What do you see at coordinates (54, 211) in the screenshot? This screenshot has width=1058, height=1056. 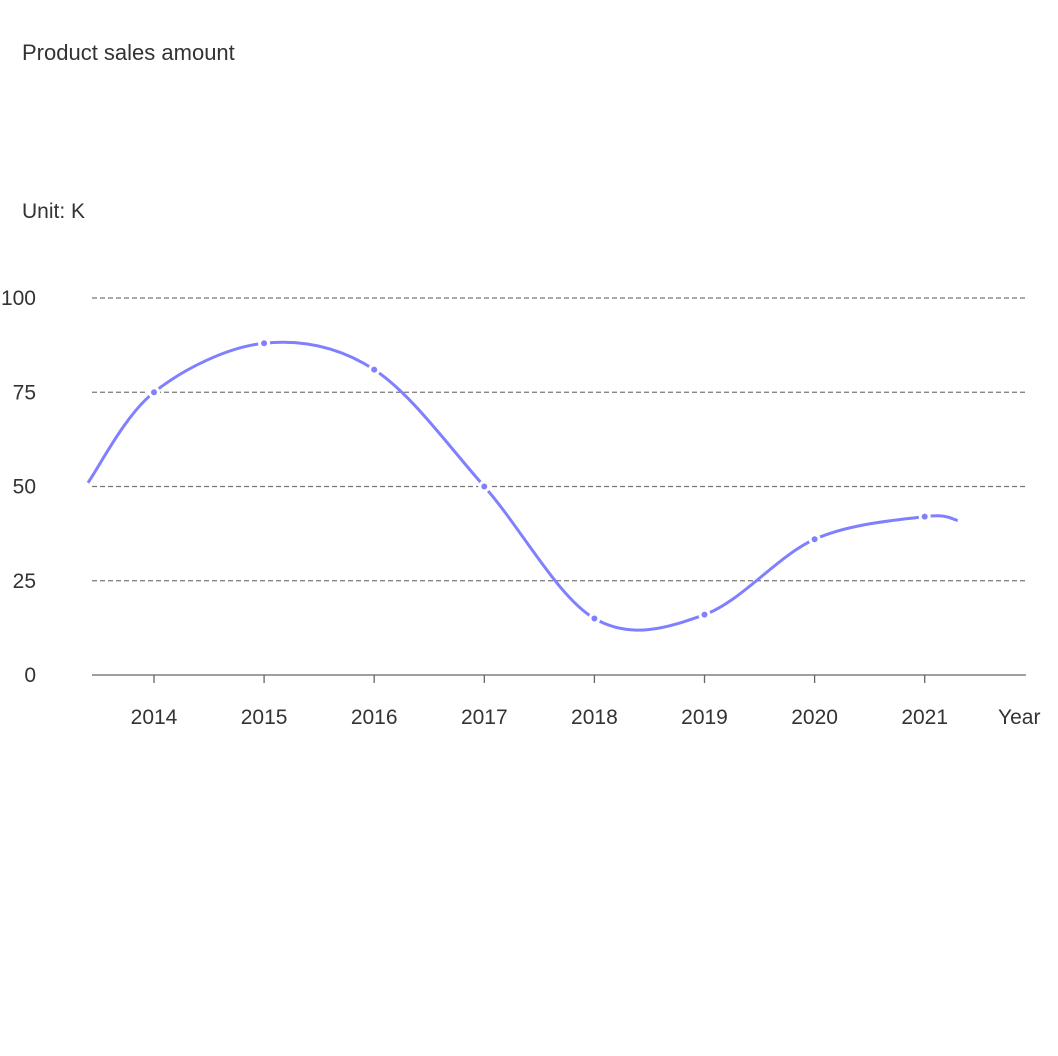 I see `y-axis-unit-label: Unit: K` at bounding box center [54, 211].